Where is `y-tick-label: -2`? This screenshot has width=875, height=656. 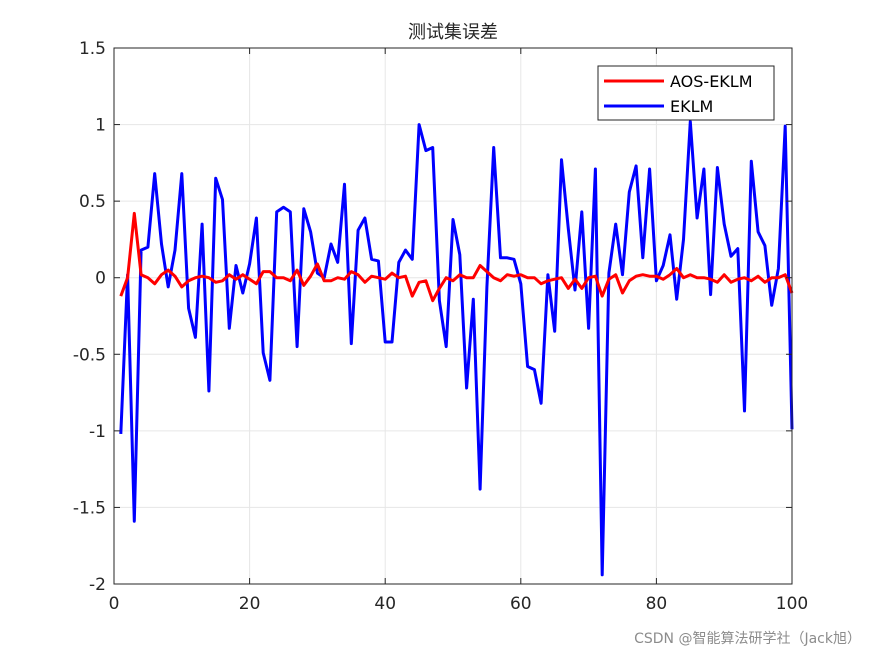
y-tick-label: -2 is located at coordinates (97, 585).